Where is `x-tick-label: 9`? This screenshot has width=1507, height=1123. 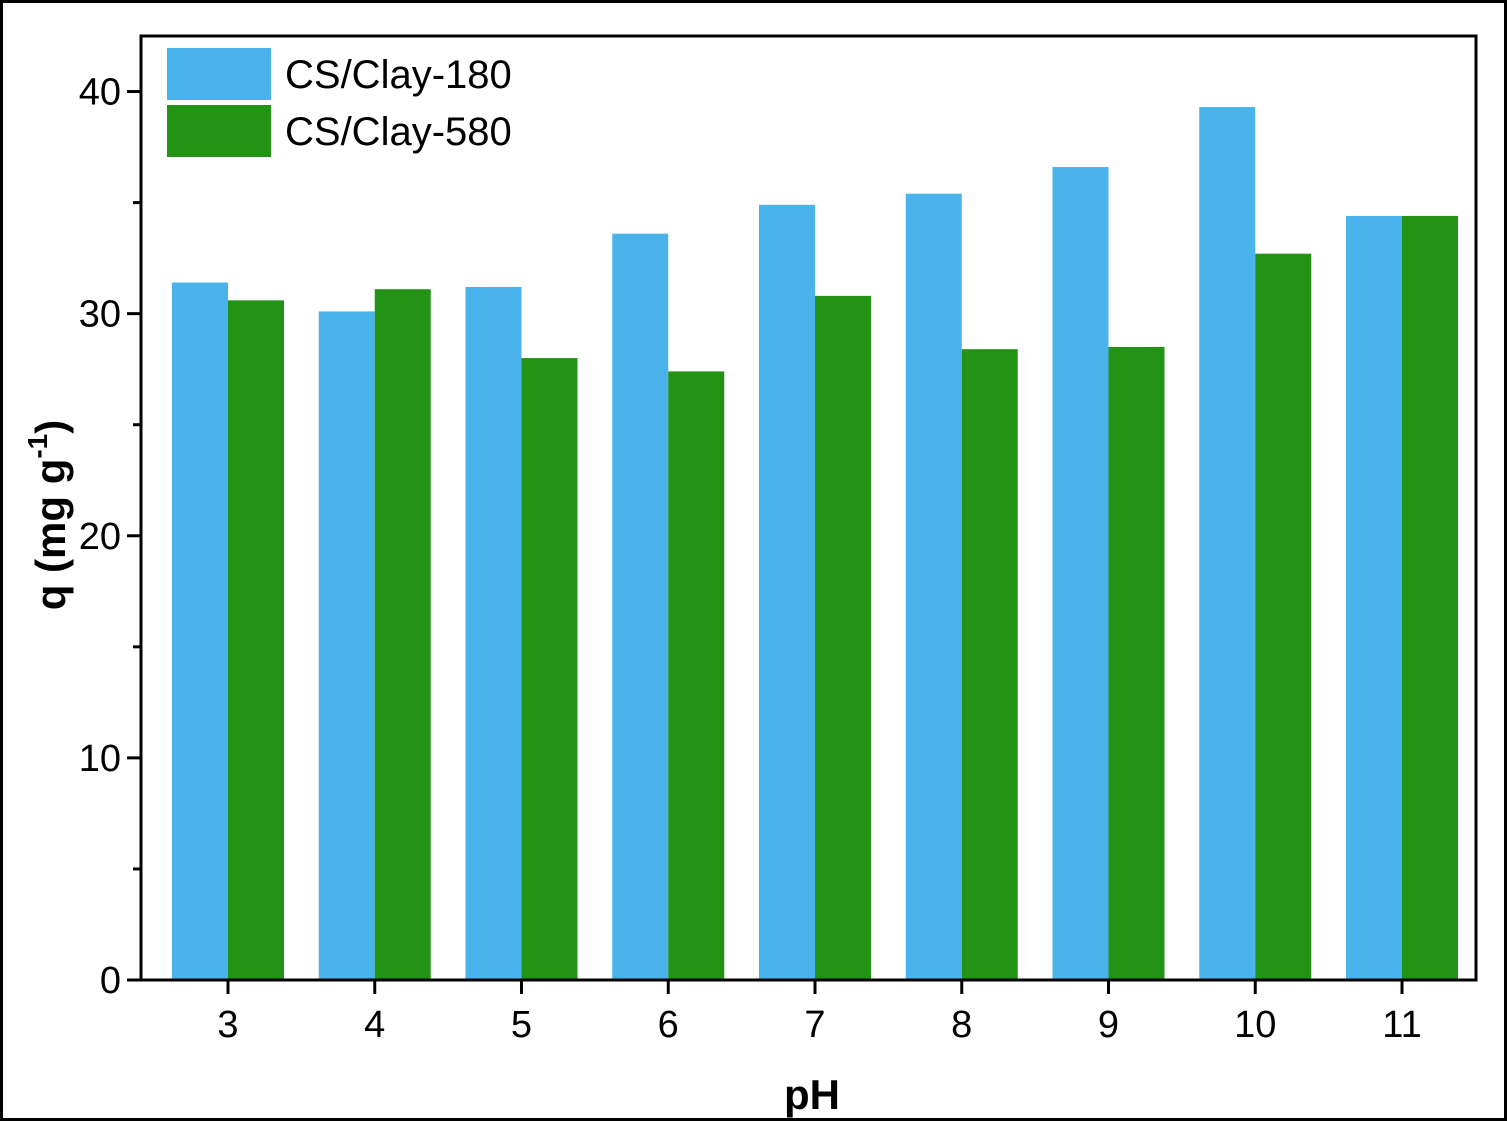 x-tick-label: 9 is located at coordinates (1108, 1025).